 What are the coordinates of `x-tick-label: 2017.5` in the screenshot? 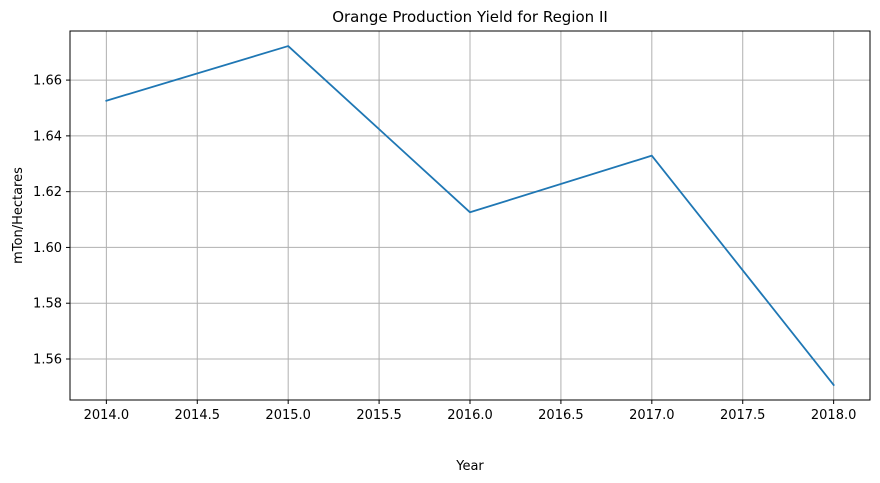 It's located at (743, 415).